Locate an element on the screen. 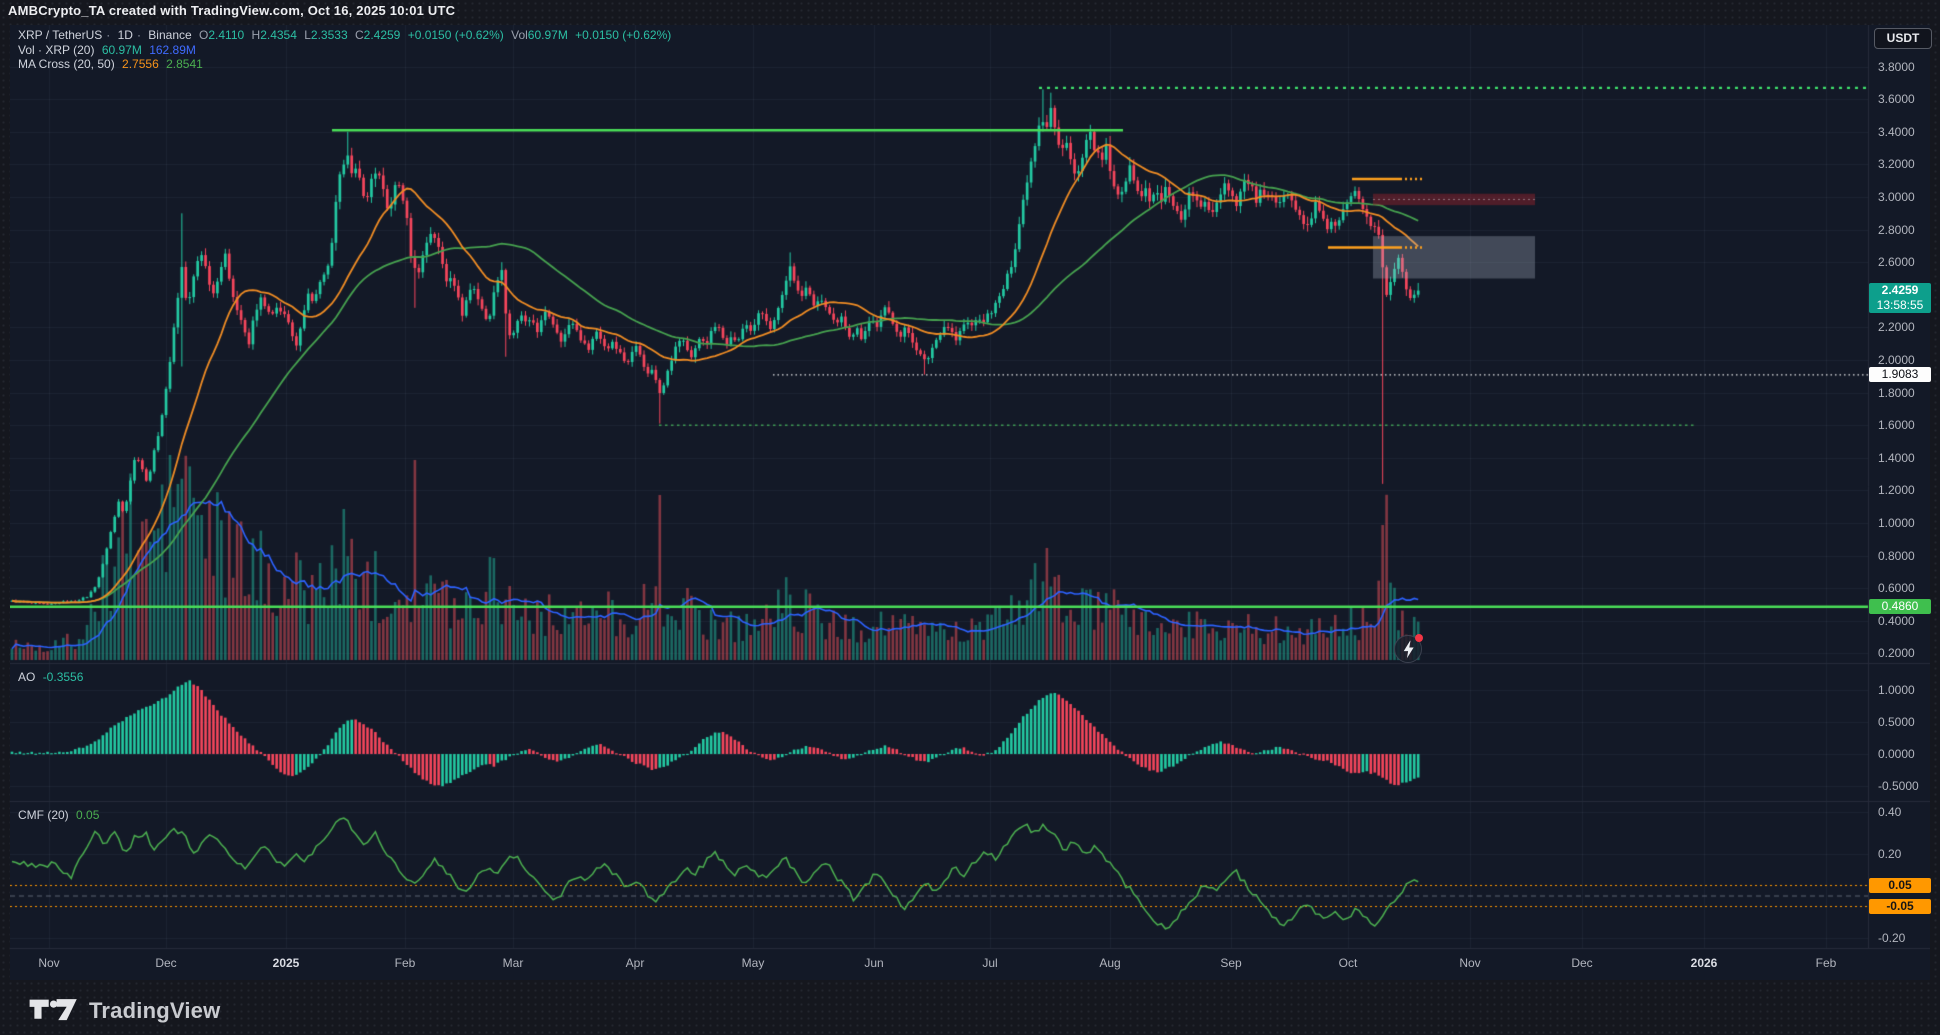 The image size is (1940, 1035). cmf-upper-level-badge: 0.05 is located at coordinates (1900, 885).